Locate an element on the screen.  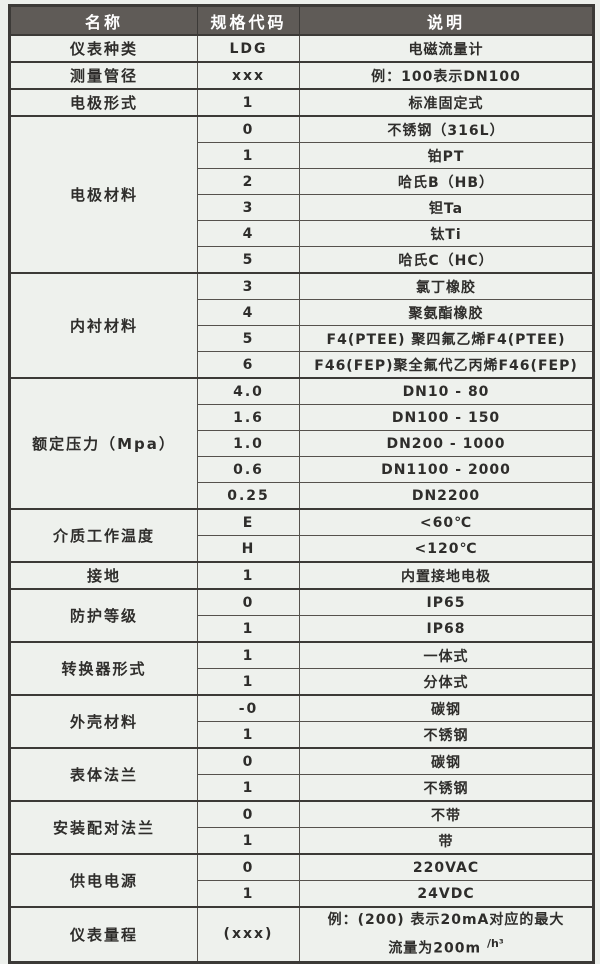
table-row: 5 F4(PTEE) 聚四氟乙烯F4(PTEE) is located at coordinates (302, 338).